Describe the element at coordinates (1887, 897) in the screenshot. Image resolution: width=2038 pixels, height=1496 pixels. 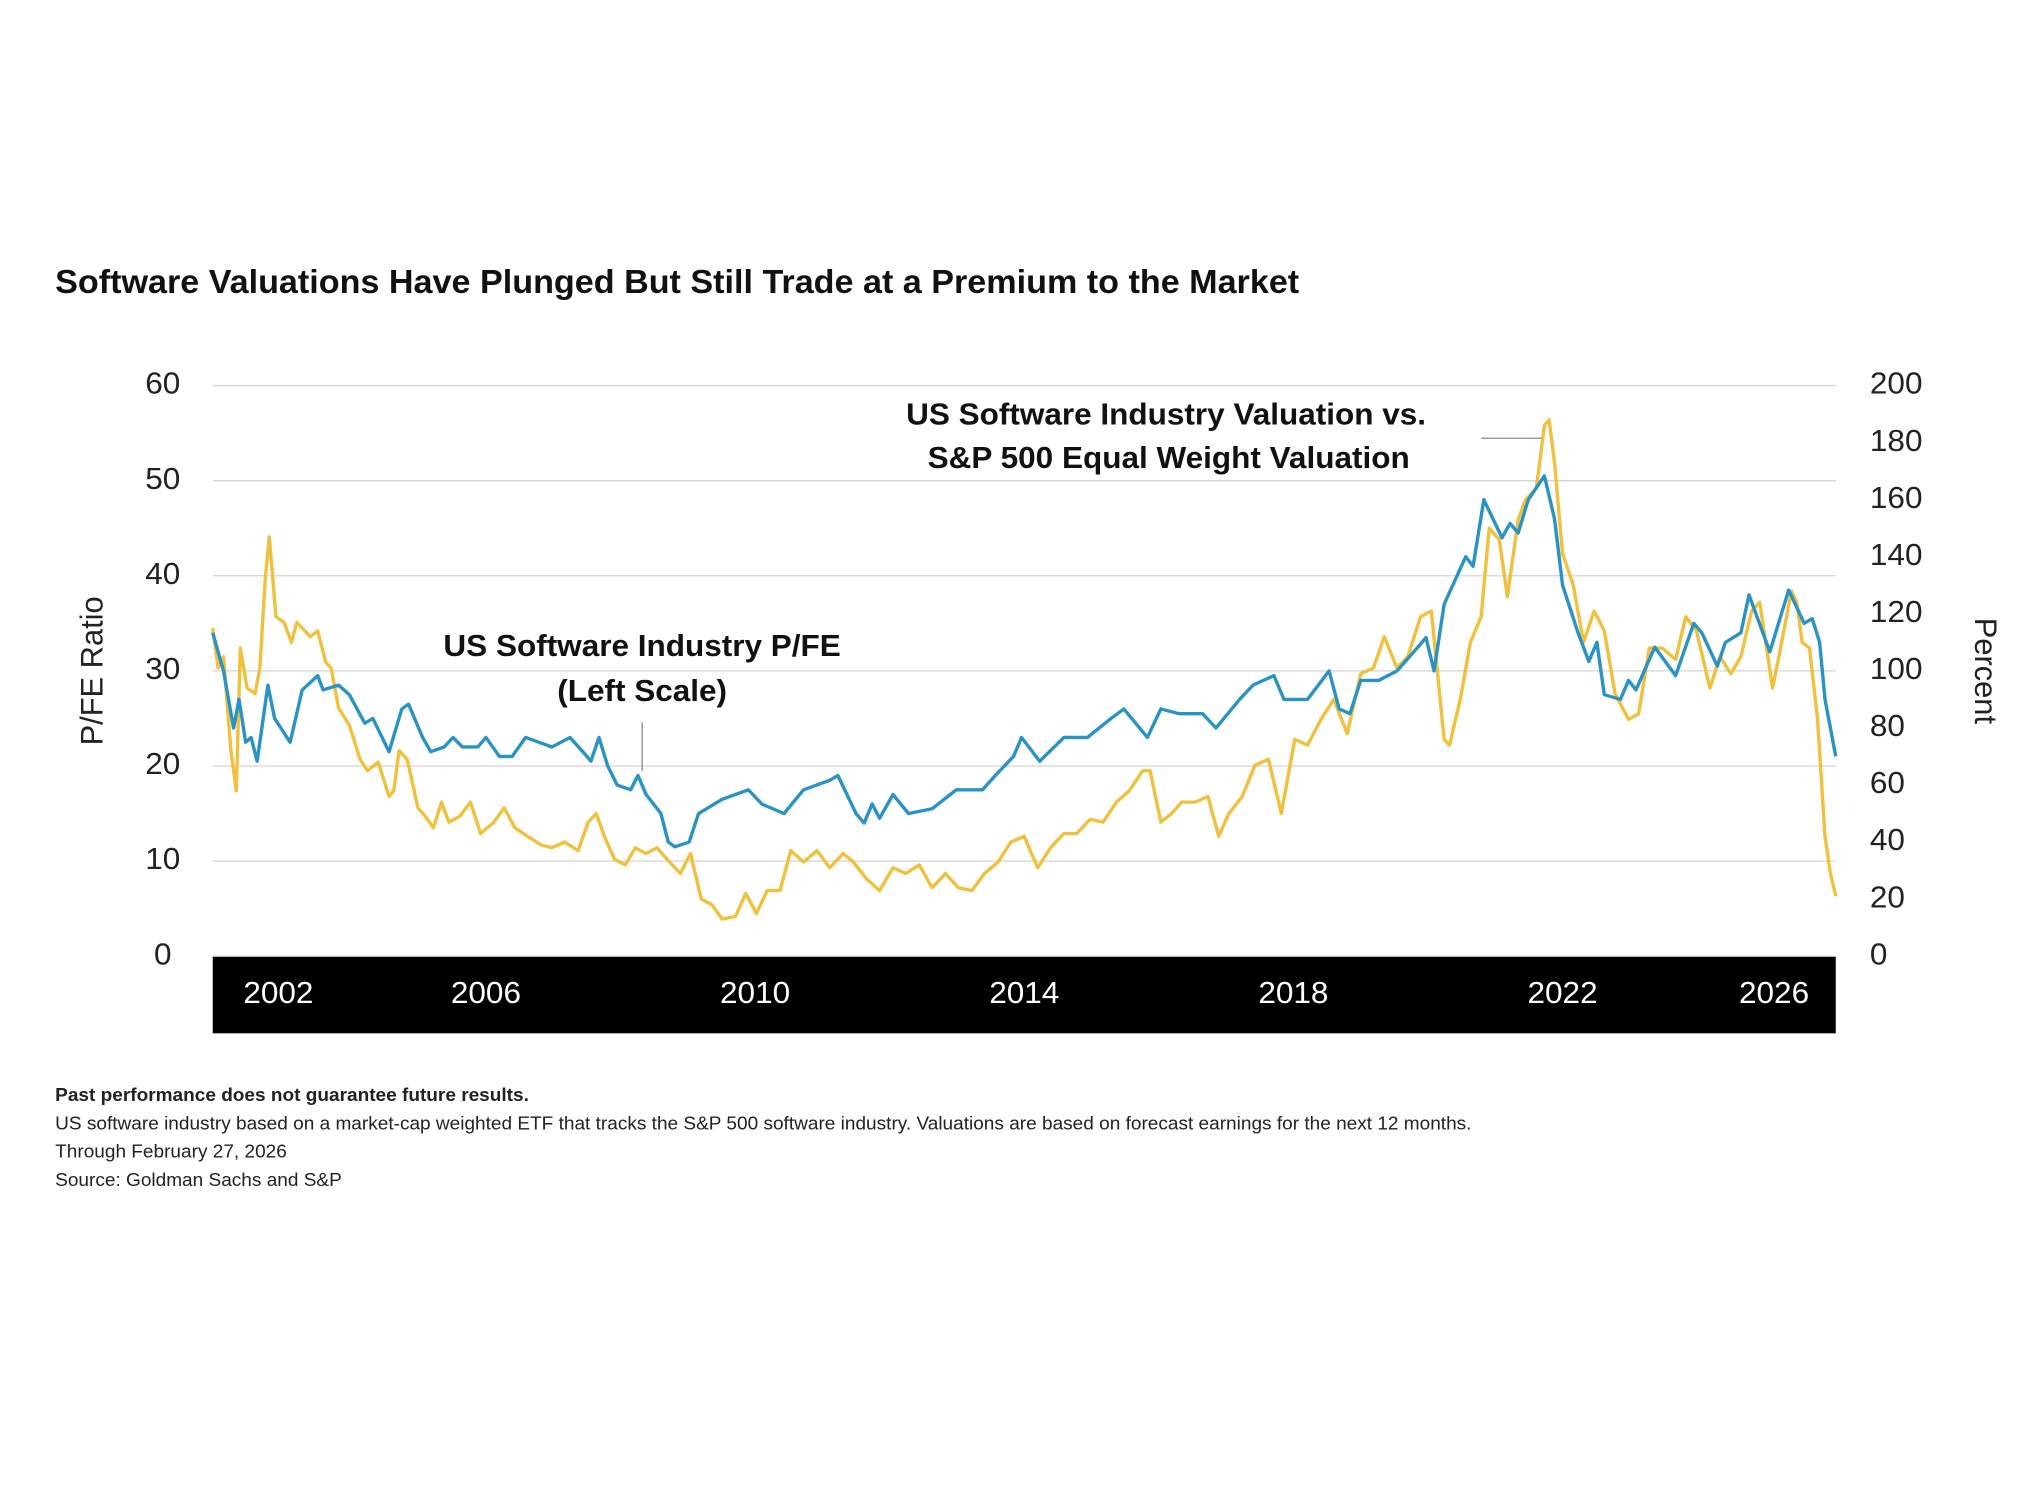
I see `y2-tick-label: 20` at that location.